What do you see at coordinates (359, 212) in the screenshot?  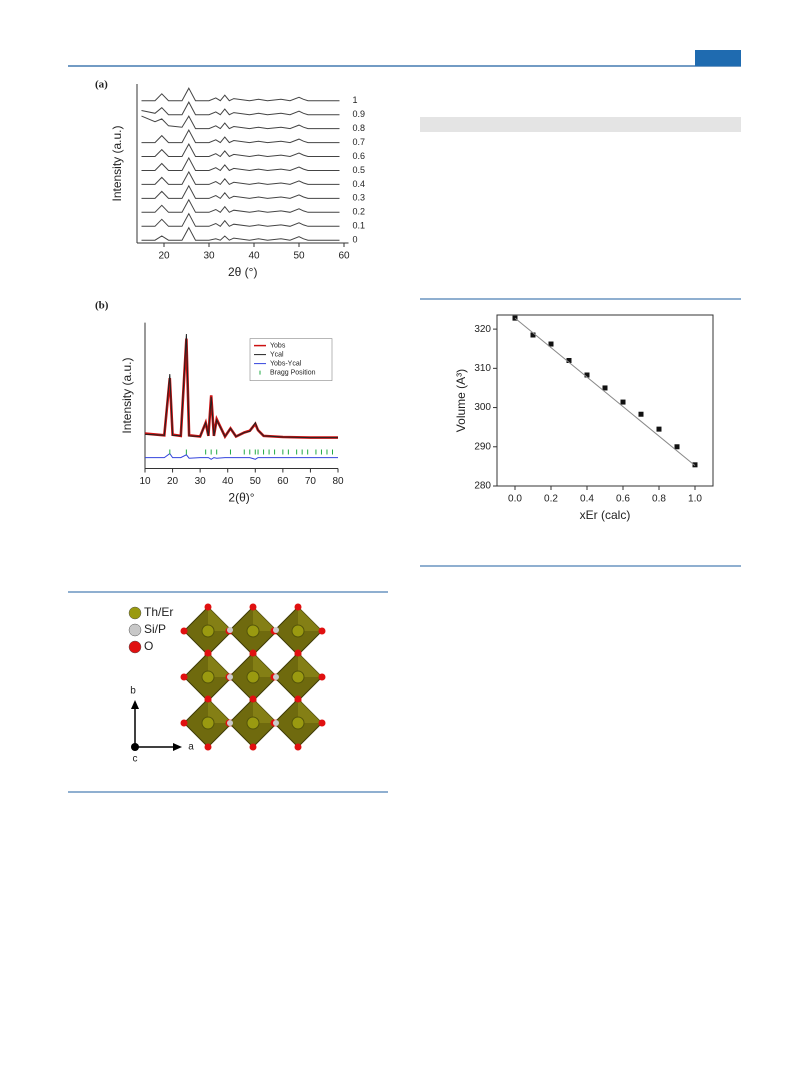 I see `series-label: 0.2` at bounding box center [359, 212].